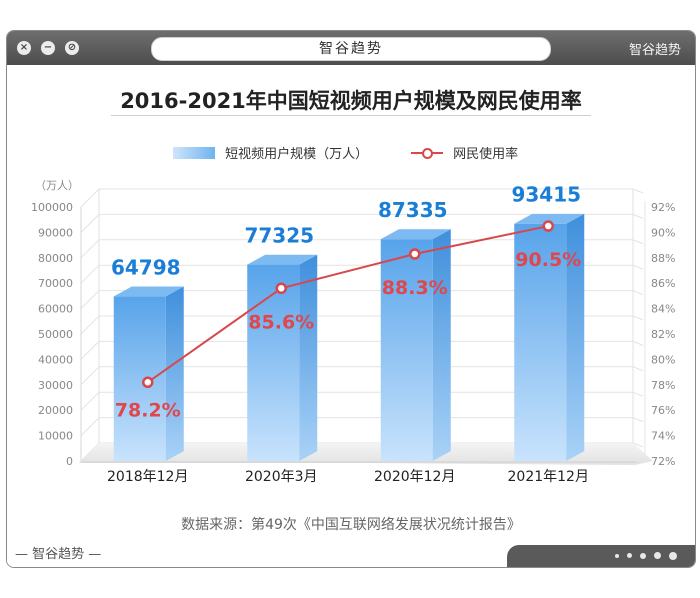 The image size is (700, 598). Describe the element at coordinates (663, 283) in the screenshot. I see `right-tick-label: 86%` at that location.